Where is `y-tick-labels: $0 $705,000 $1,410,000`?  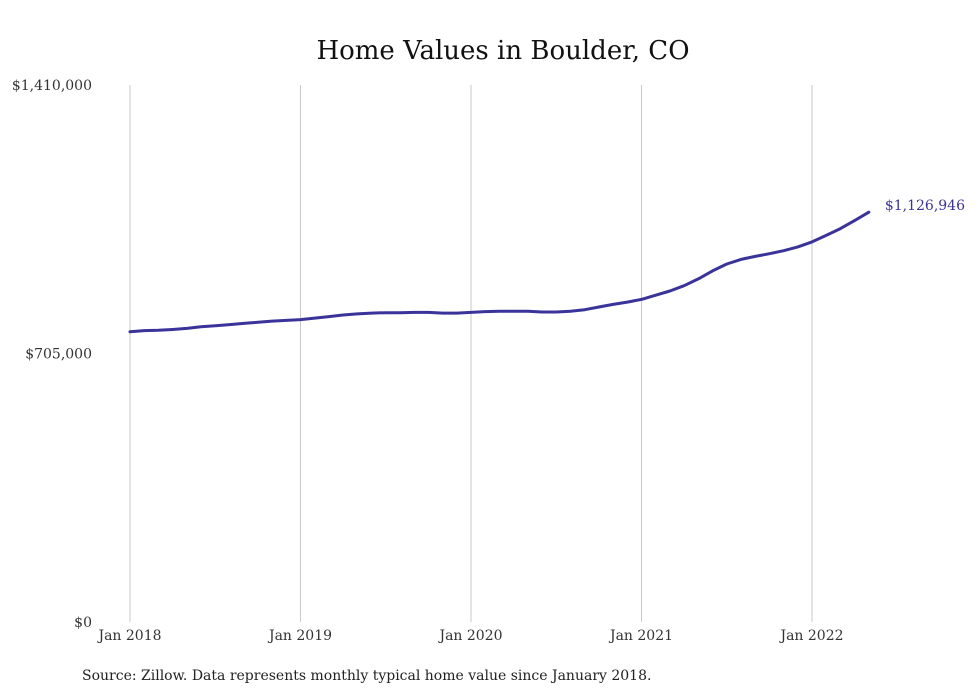
y-tick-labels: $0 $705,000 $1,410,000 is located at coordinates (52, 354).